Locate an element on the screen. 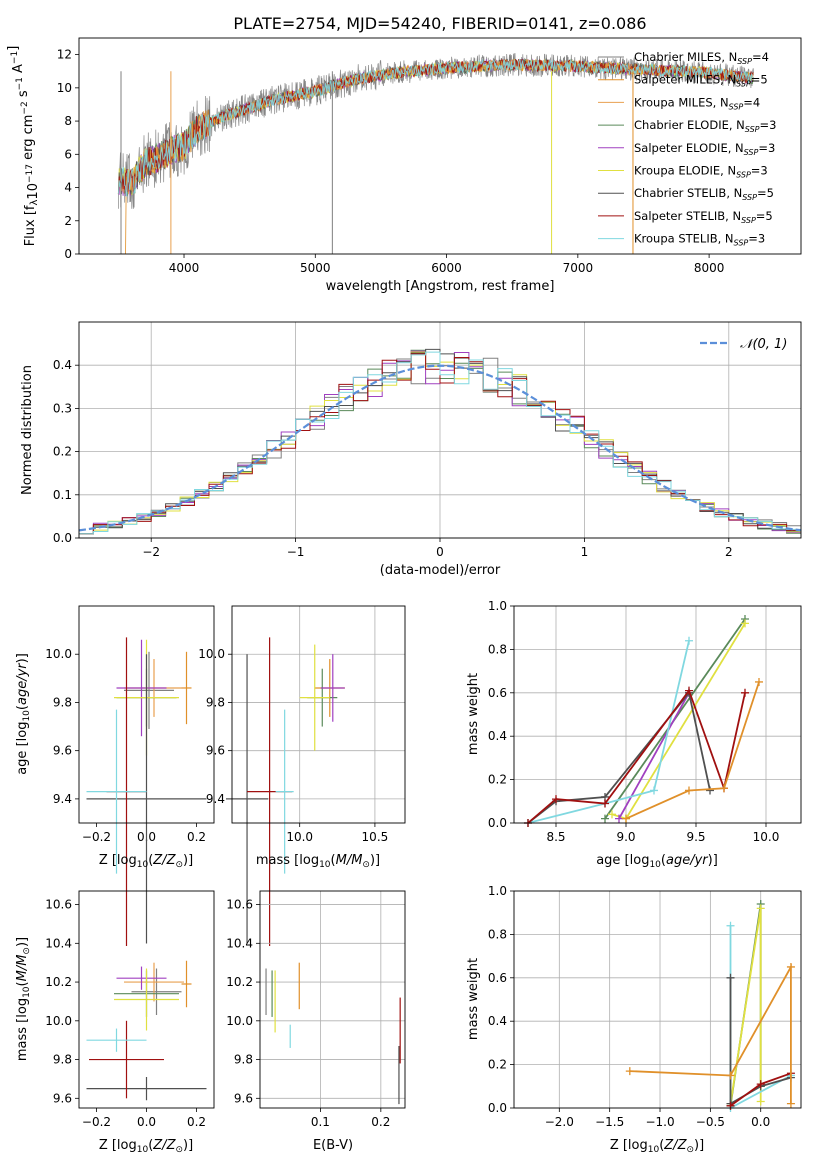 The height and width of the screenshot is (1170, 819). residuals-ytick-label: 0.4 is located at coordinates (62, 365).